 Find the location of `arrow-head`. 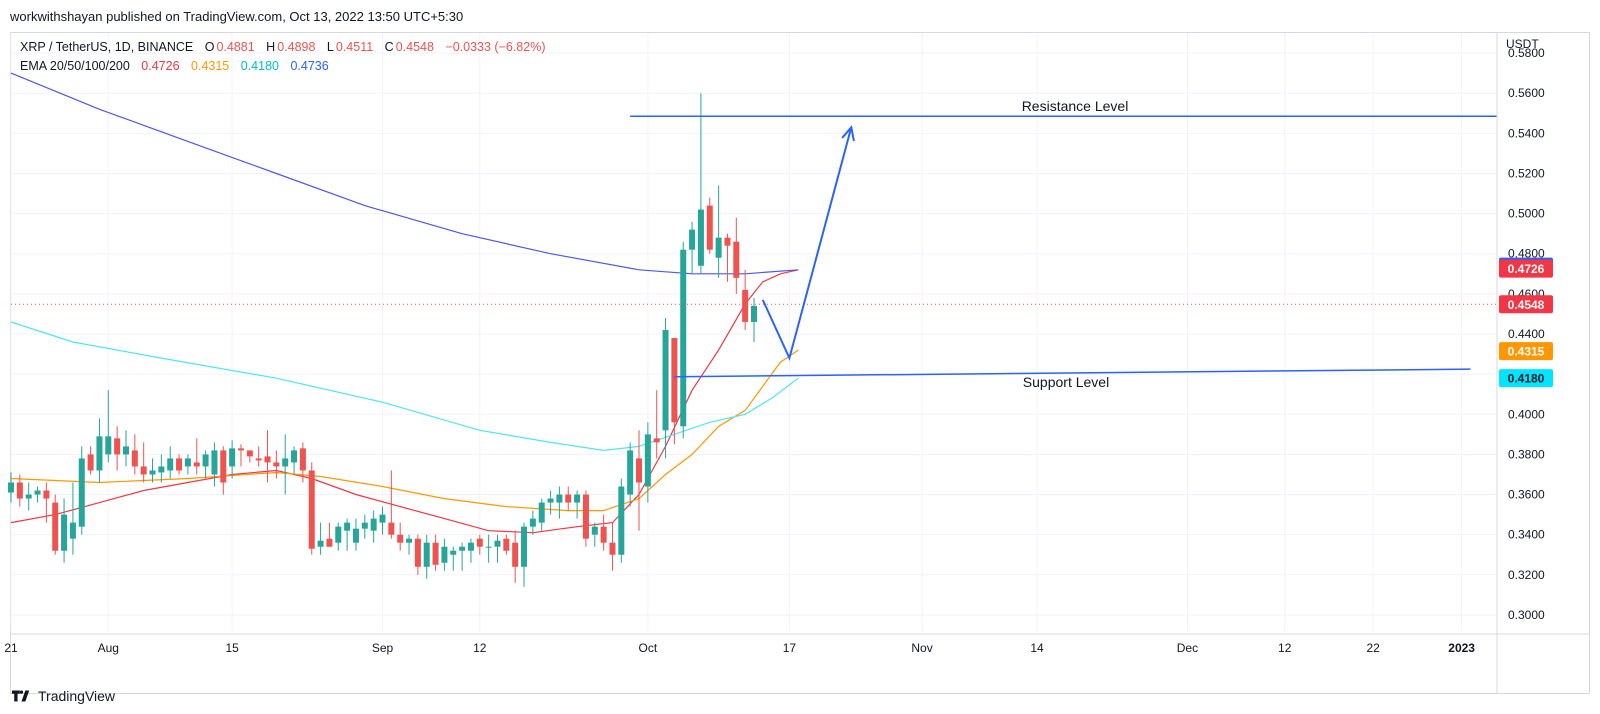

arrow-head is located at coordinates (848, 133).